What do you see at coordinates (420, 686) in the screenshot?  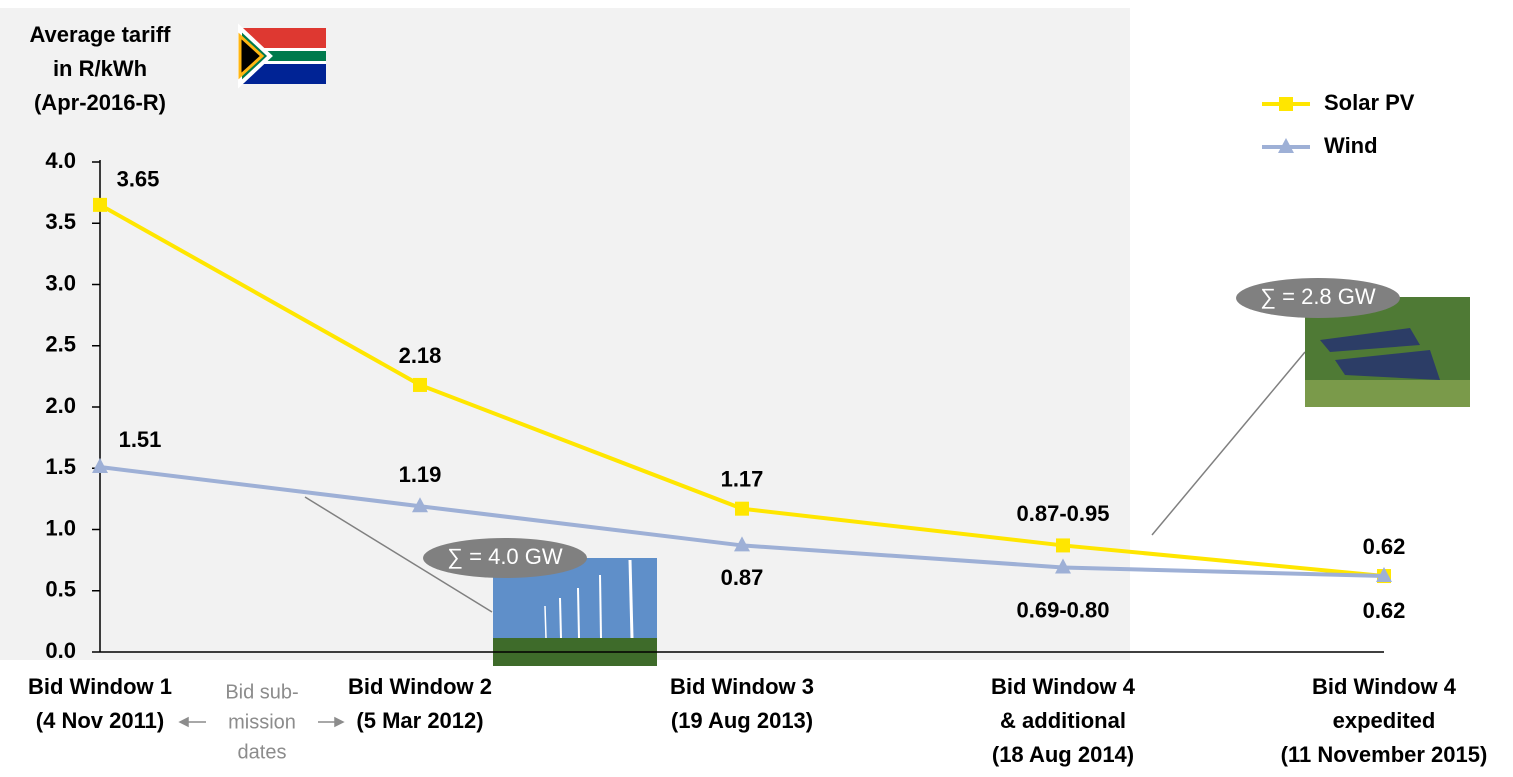 I see `x-tick-label: Bid Window 2` at bounding box center [420, 686].